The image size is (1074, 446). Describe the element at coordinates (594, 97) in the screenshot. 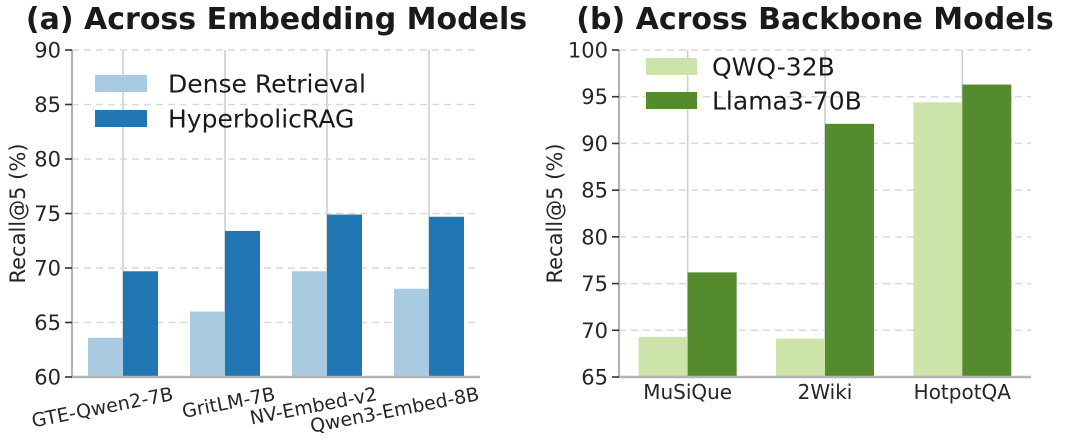

I see `y-tick-label: 95` at that location.